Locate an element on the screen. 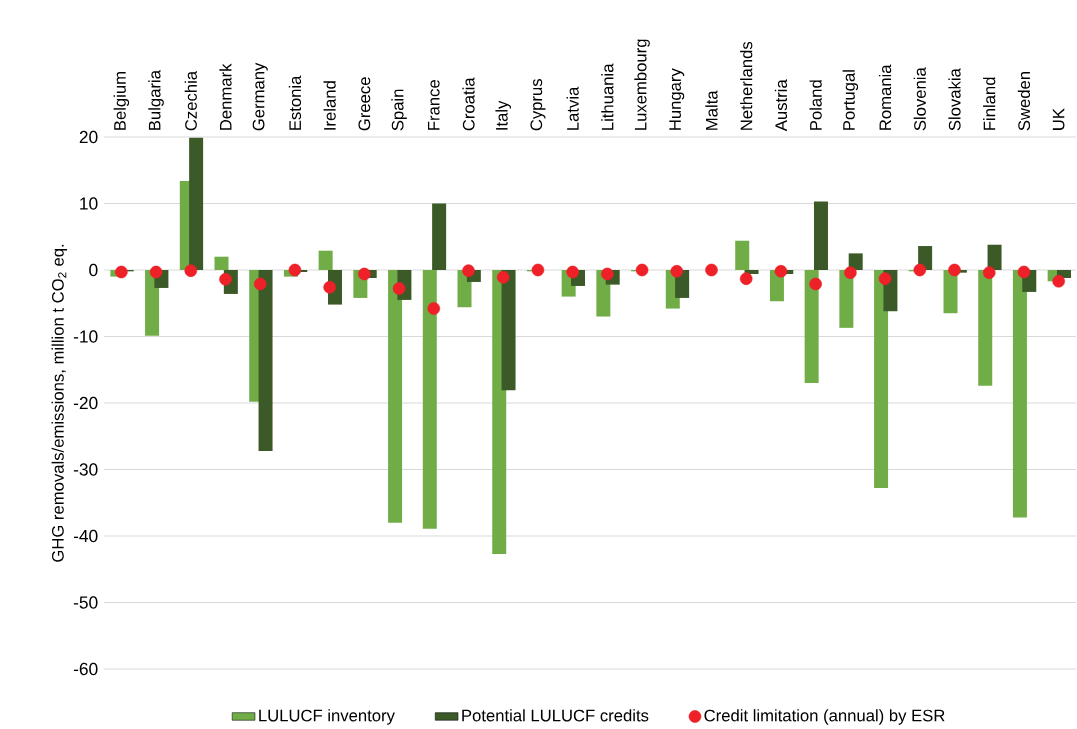 This screenshot has height=729, width=1077. x-tick-label: Hungary is located at coordinates (677, 99).